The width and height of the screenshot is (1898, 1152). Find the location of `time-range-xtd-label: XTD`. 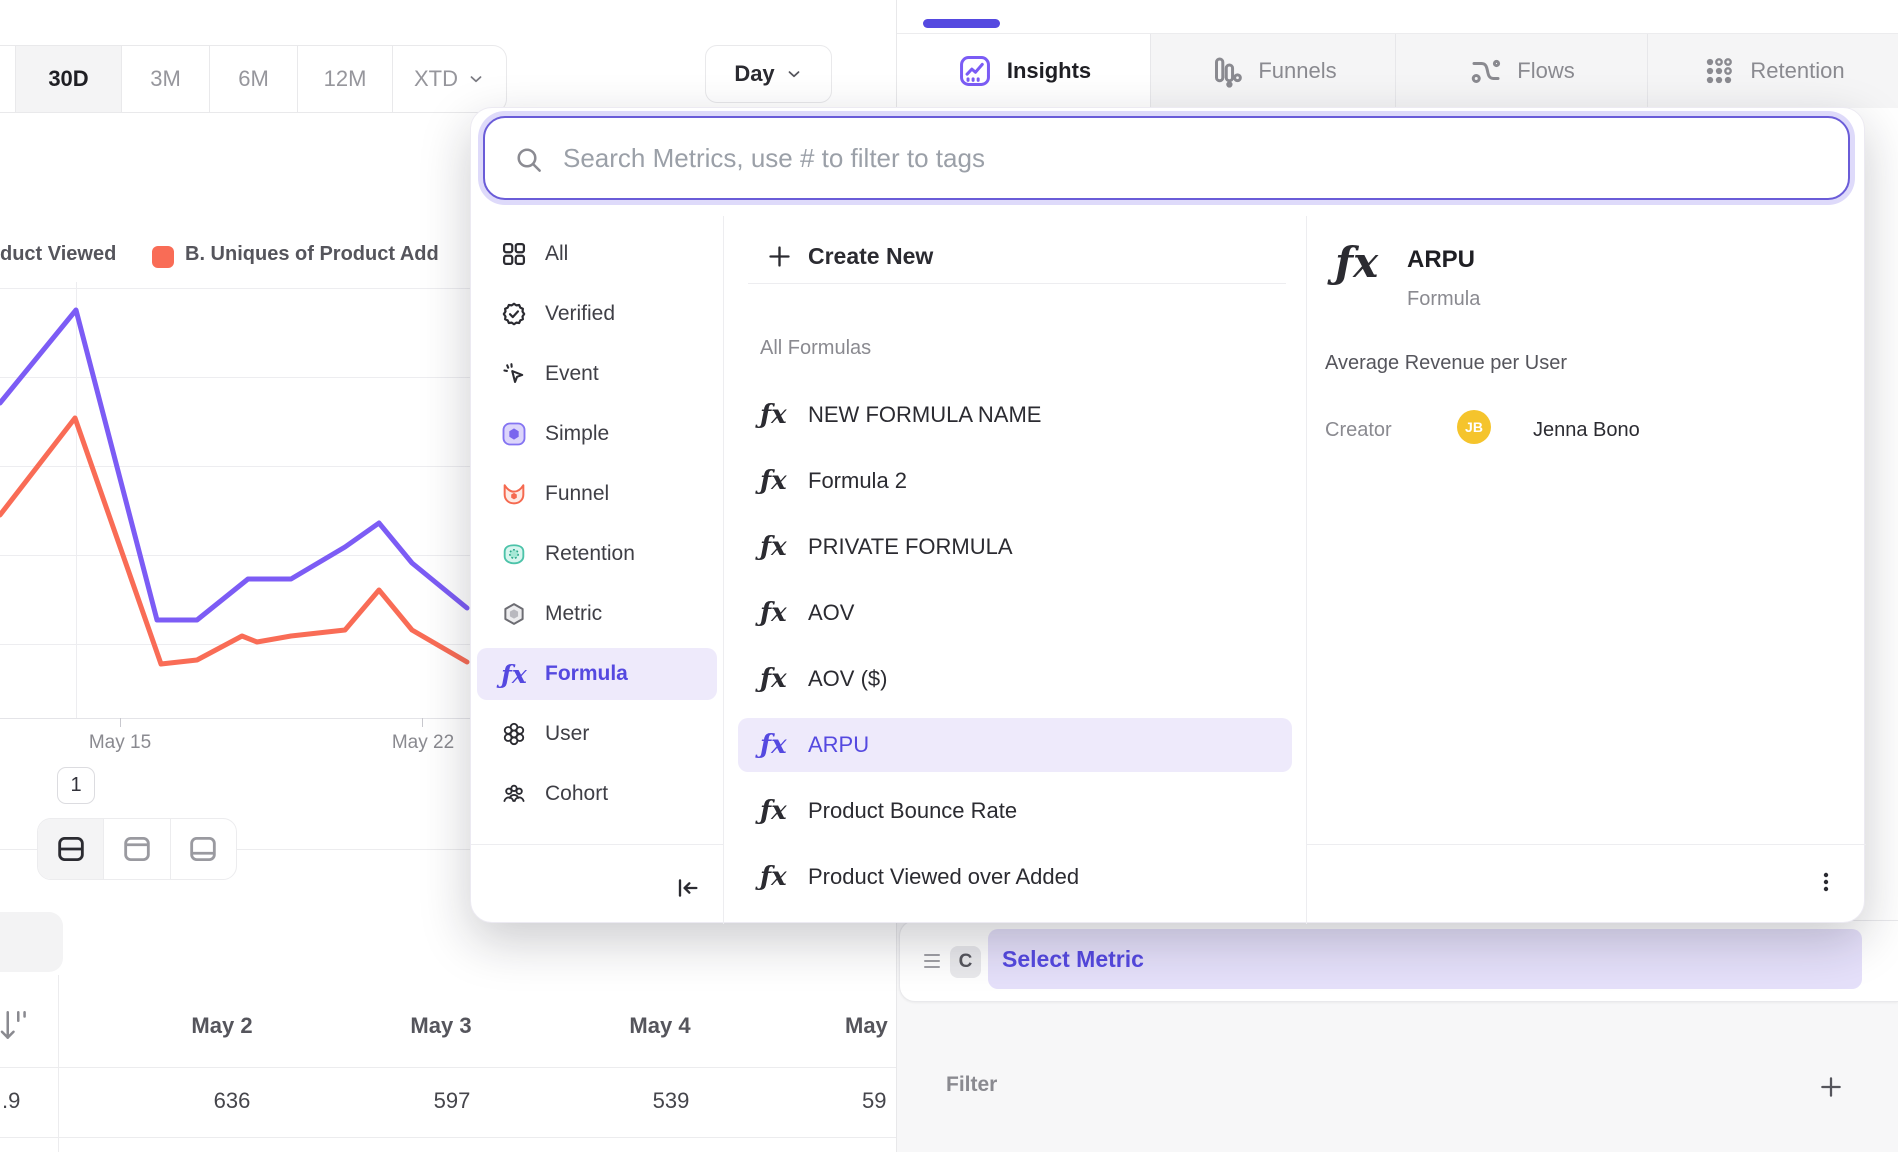

time-range-xtd-label: XTD is located at coordinates (436, 78).